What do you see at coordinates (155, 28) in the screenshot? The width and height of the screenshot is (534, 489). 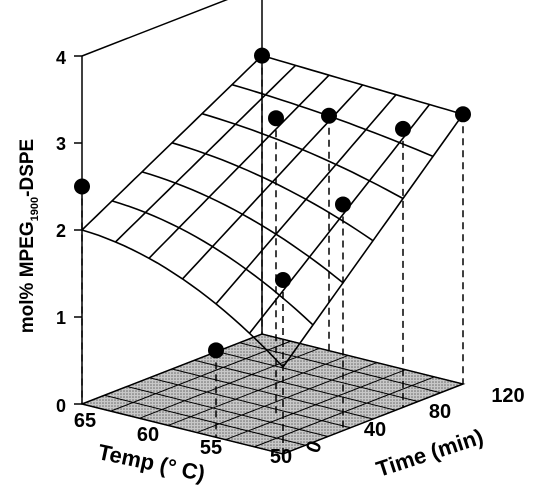 I see `back-wall-top-edge` at bounding box center [155, 28].